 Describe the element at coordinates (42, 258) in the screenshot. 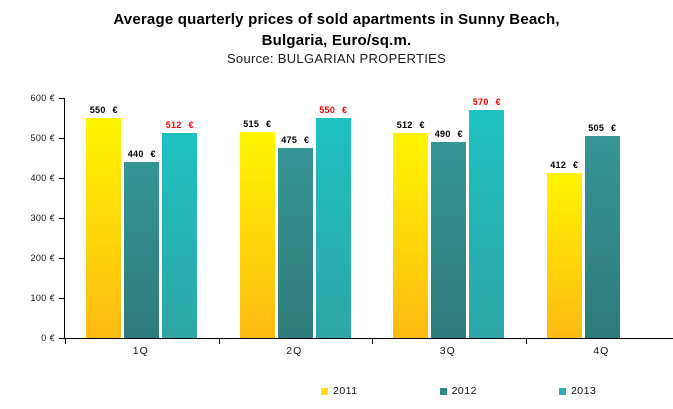

I see `y-tick-label: 200 €` at that location.